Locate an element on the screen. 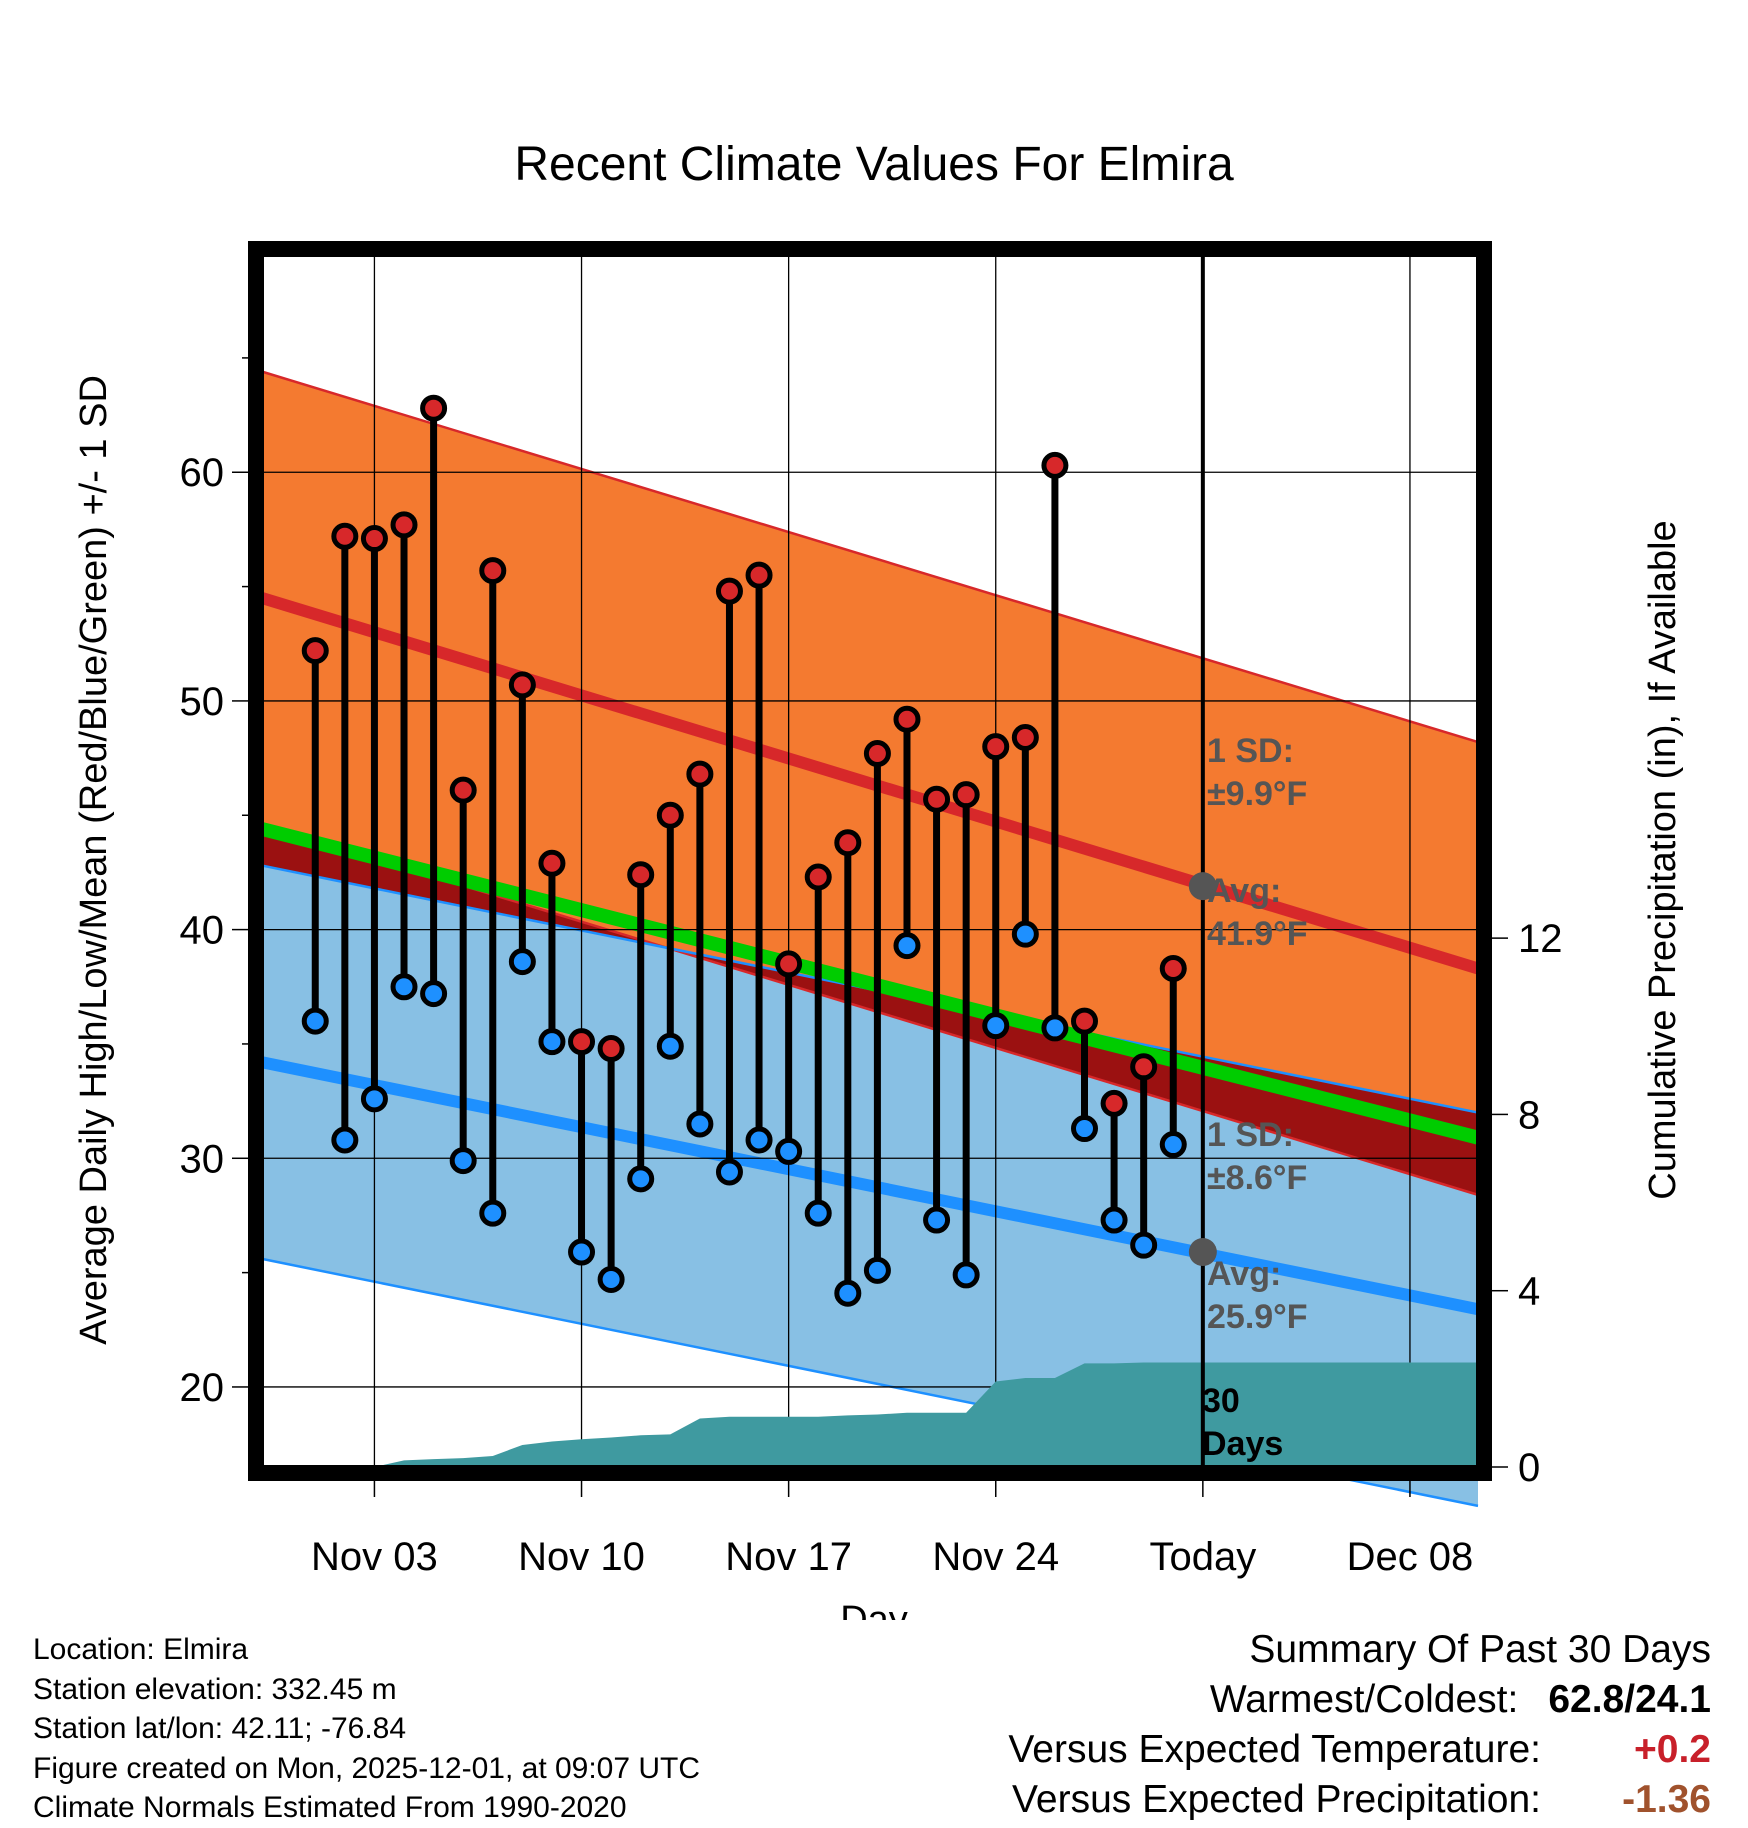  meta-latlon: Station lat/lon: 42.11; -76.84 is located at coordinates (220, 1728).